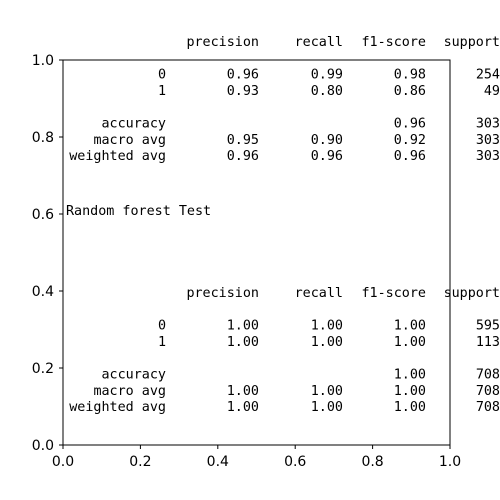 This screenshot has width=500, height=500. Describe the element at coordinates (327, 91) in the screenshot. I see `cell-recall: 0.80` at that location.